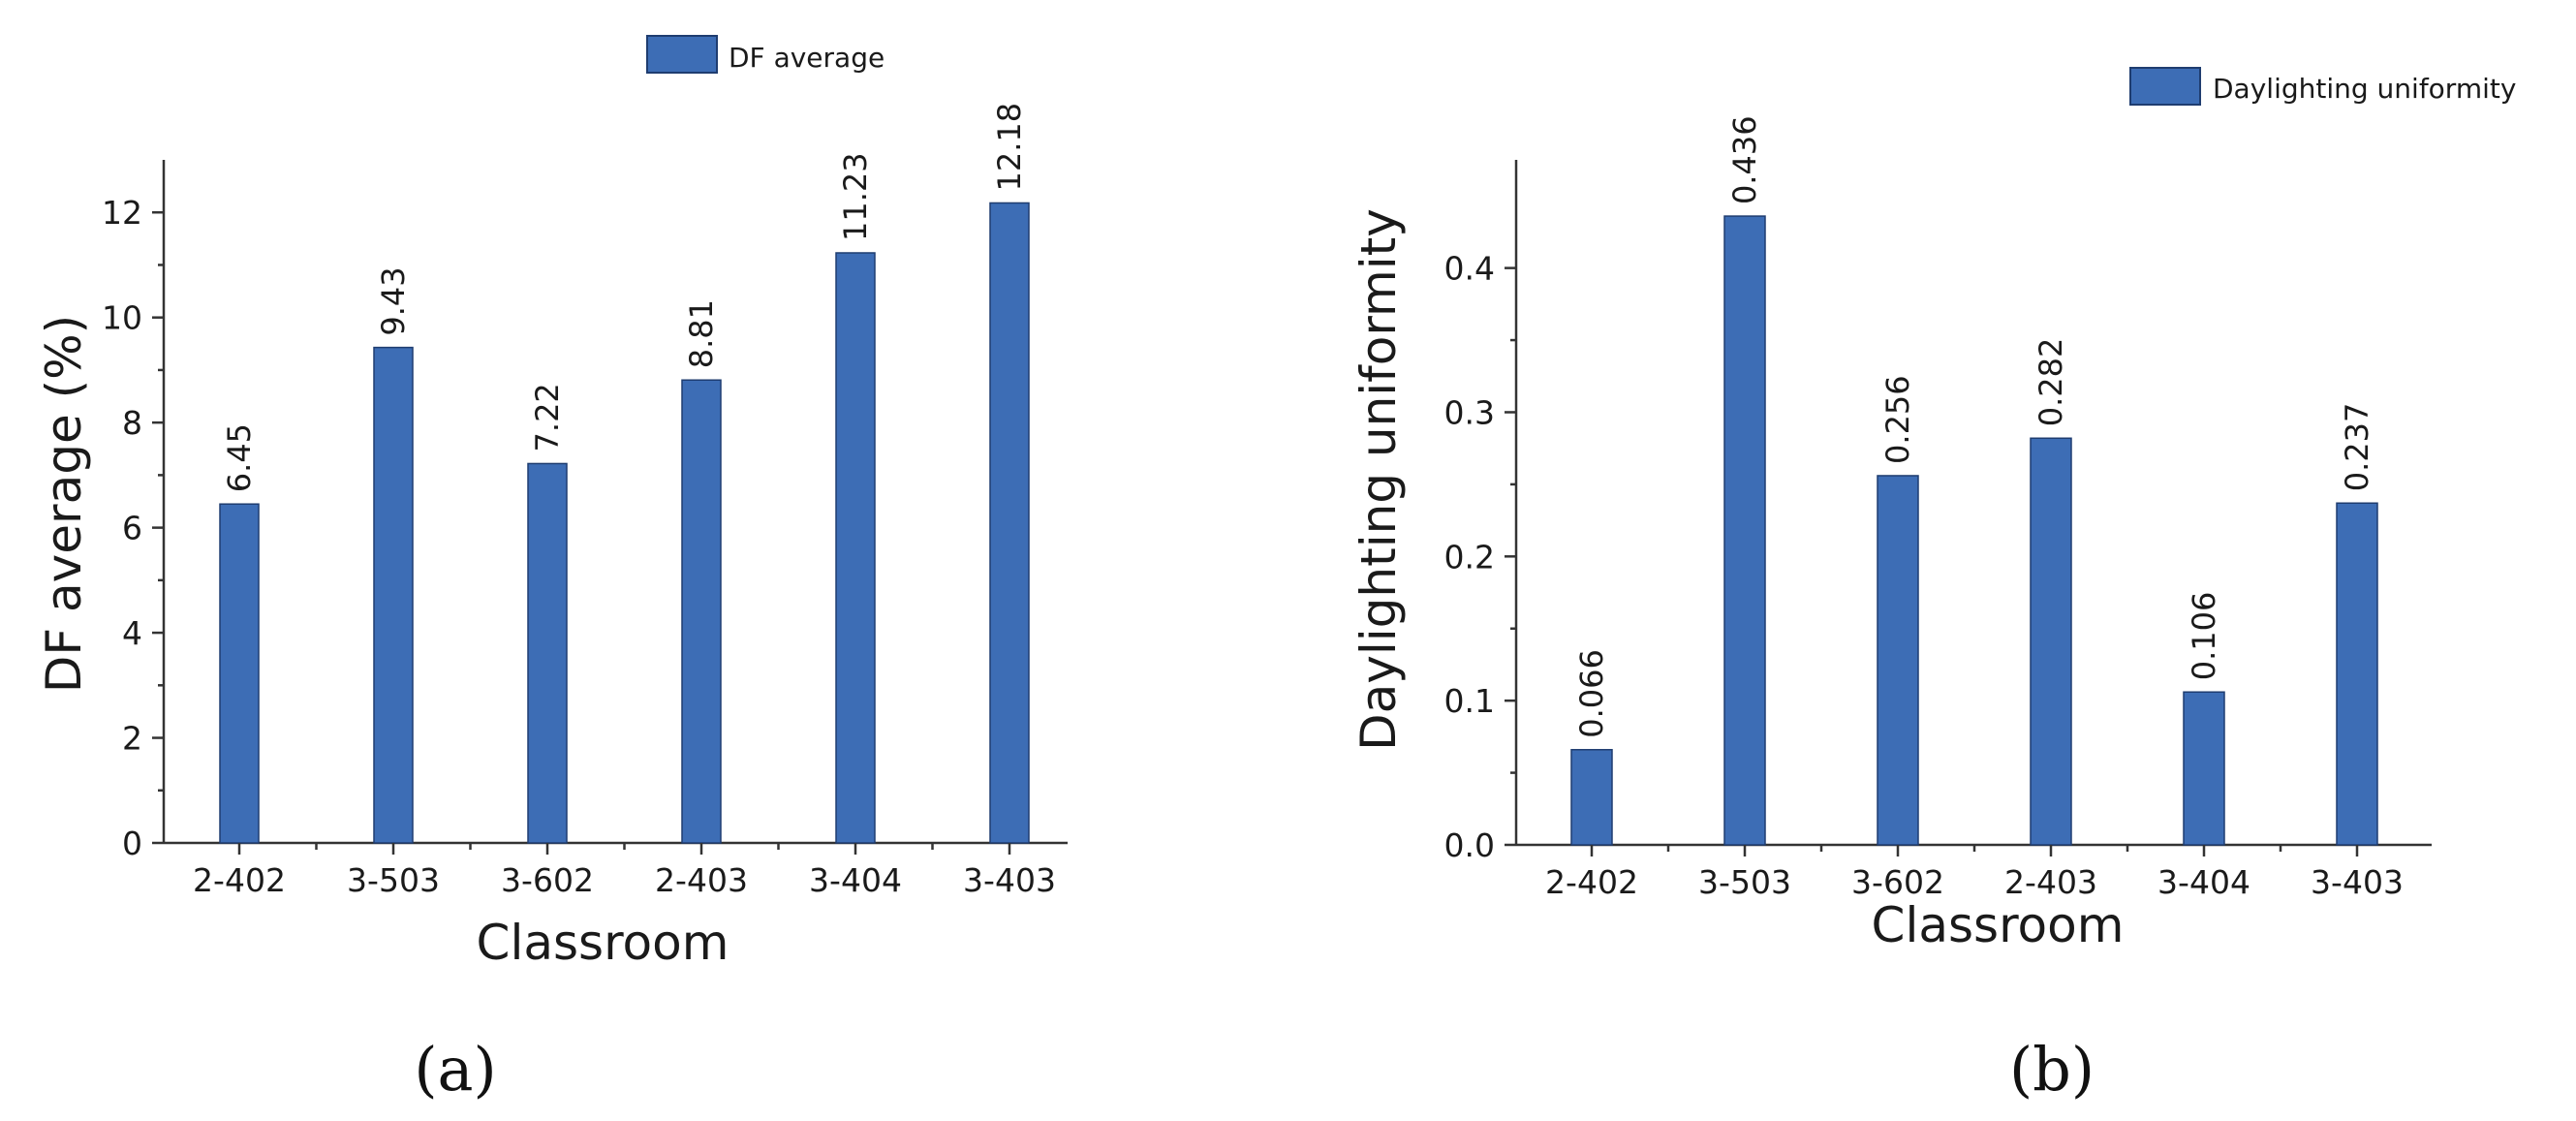 The width and height of the screenshot is (2576, 1121). Describe the element at coordinates (855, 880) in the screenshot. I see `chart-a-x-tick-label: 3-404` at that location.